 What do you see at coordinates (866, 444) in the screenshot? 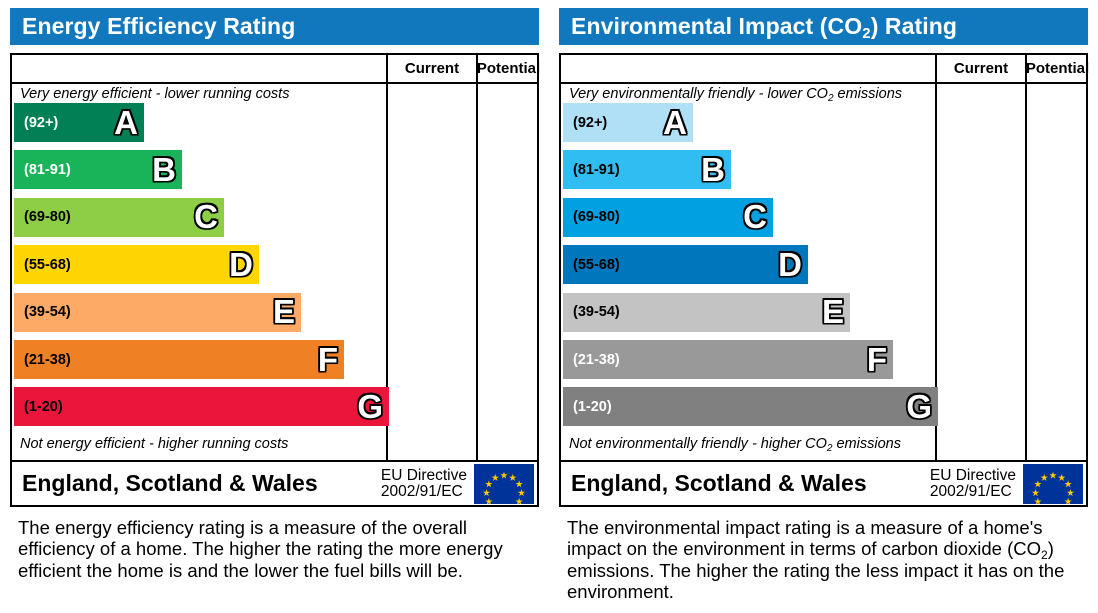
I see `caption-bottom-suffix: emissions` at bounding box center [866, 444].